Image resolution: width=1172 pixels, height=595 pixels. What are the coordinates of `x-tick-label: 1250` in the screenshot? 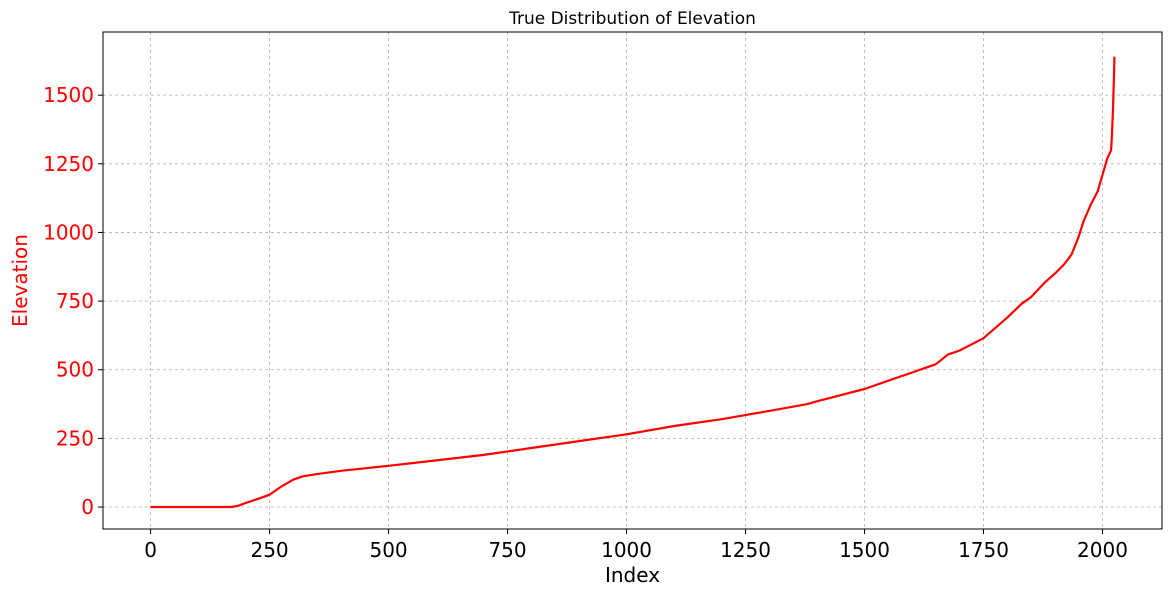 It's located at (745, 550).